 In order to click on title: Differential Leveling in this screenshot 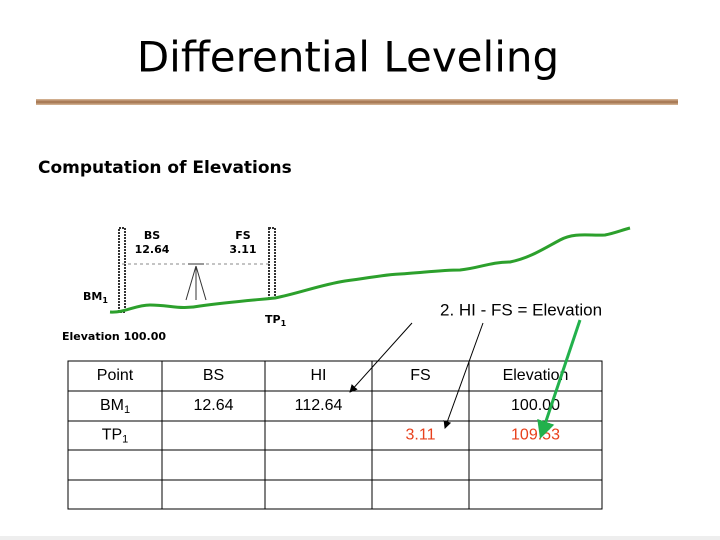, I will do `click(348, 57)`.